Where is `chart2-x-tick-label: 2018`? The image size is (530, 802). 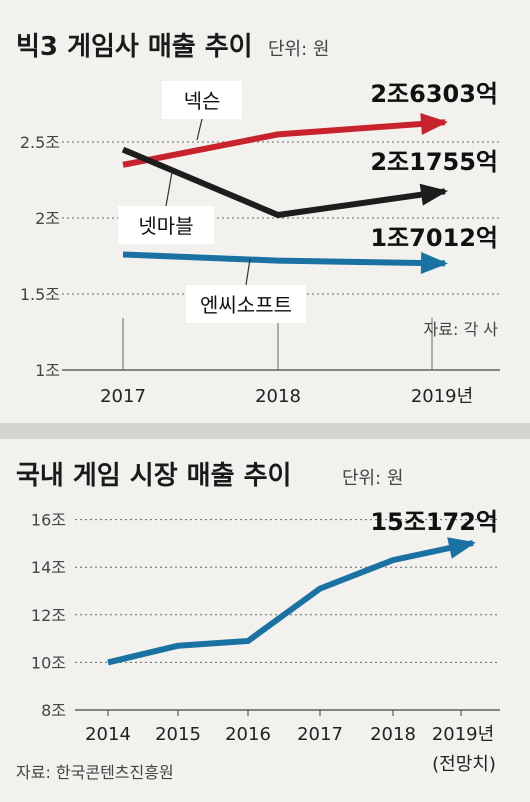 chart2-x-tick-label: 2018 is located at coordinates (393, 734).